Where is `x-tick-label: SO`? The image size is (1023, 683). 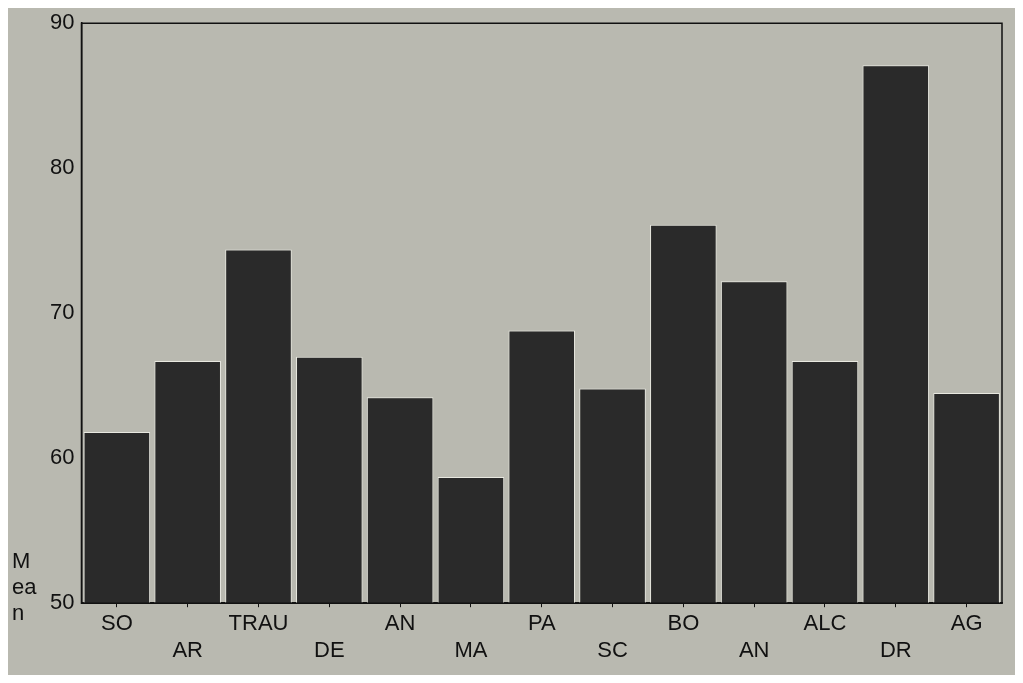
x-tick-label: SO is located at coordinates (116, 623).